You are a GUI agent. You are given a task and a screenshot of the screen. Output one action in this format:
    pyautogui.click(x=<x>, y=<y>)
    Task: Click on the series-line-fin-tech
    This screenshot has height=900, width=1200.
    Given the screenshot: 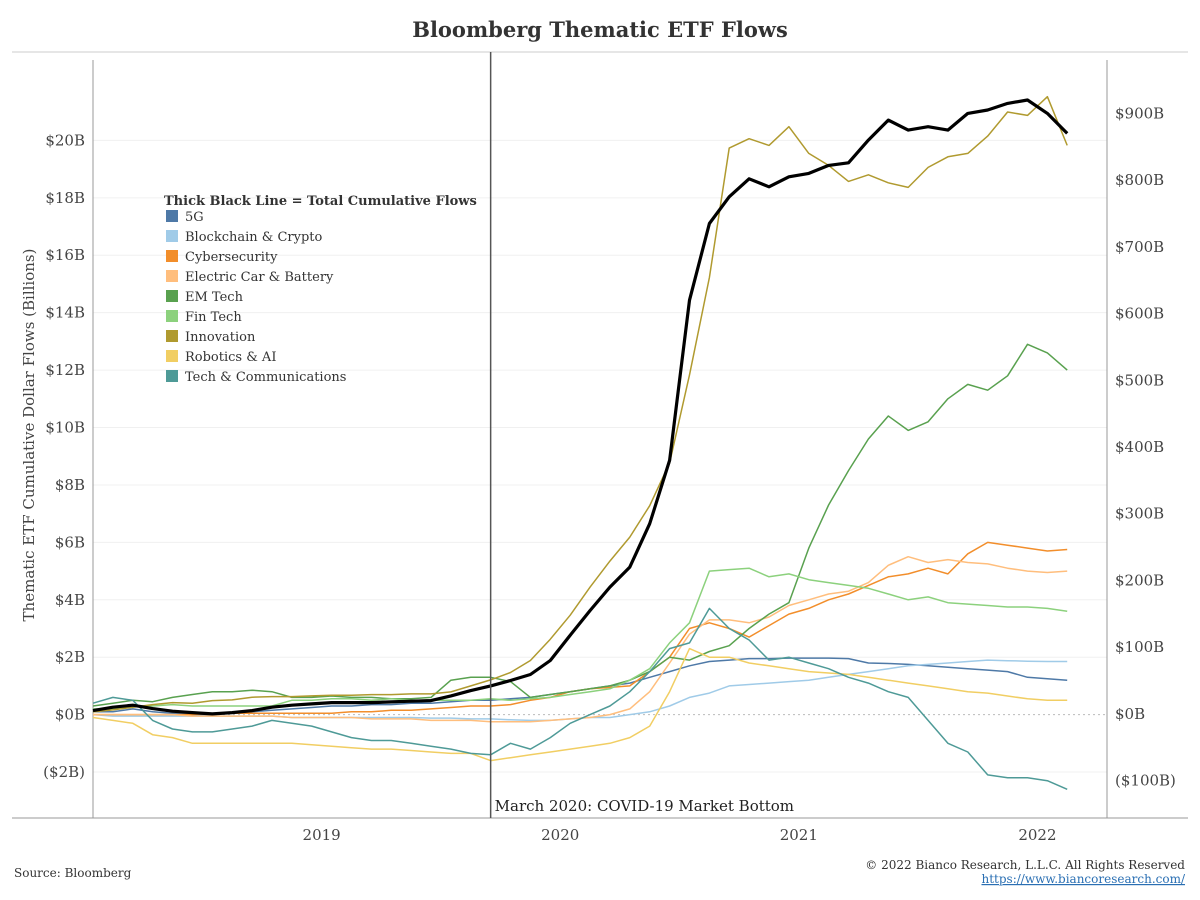 What is the action you would take?
    pyautogui.click(x=580, y=638)
    